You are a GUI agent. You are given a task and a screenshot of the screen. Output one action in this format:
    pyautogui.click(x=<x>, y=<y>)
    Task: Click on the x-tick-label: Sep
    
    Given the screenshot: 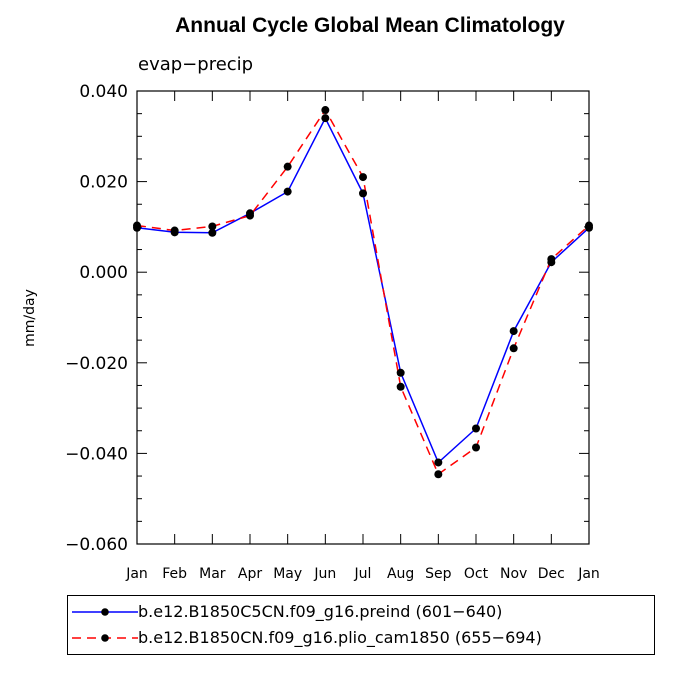 What is the action you would take?
    pyautogui.click(x=438, y=574)
    